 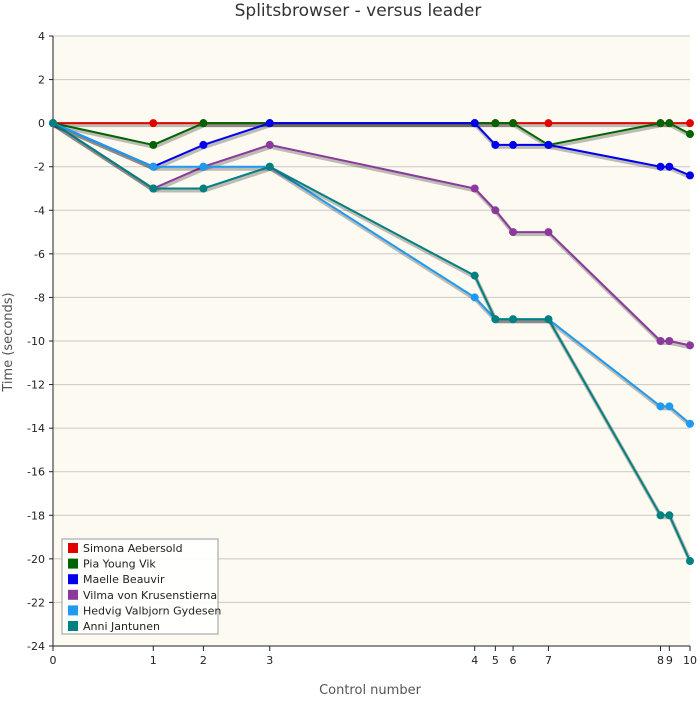 I want to click on y-tick-label: -10, so click(x=36, y=341).